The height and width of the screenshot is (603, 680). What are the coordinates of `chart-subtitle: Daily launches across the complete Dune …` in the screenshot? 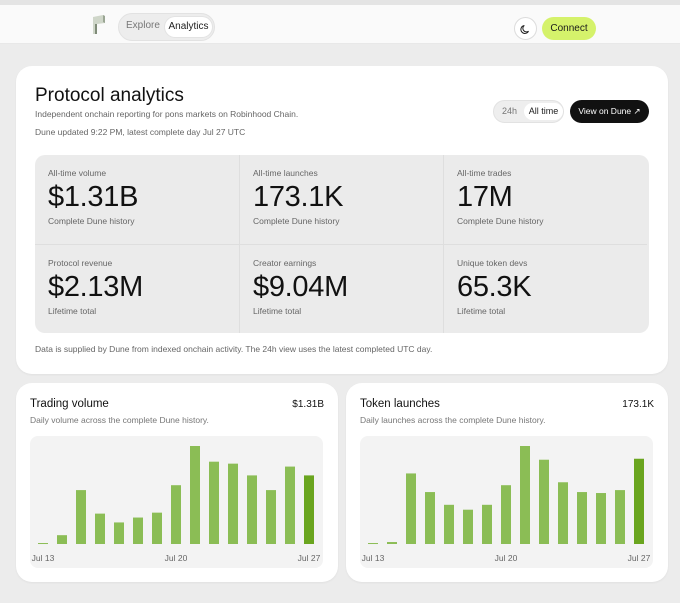 It's located at (453, 420).